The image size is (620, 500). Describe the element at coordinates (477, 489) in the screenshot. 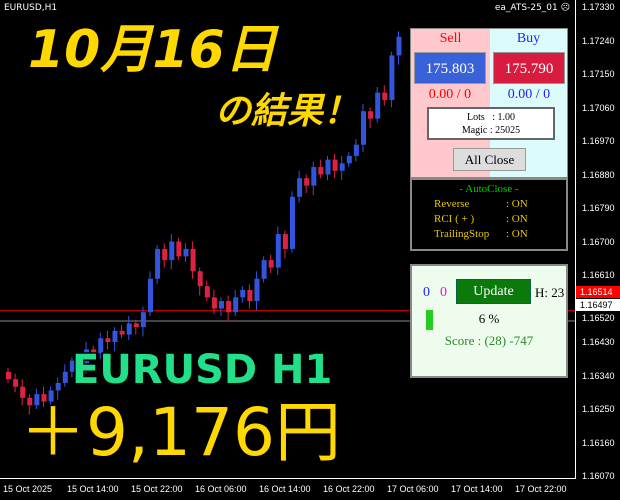

I see `time-tick: 17 Oct 14:00` at that location.